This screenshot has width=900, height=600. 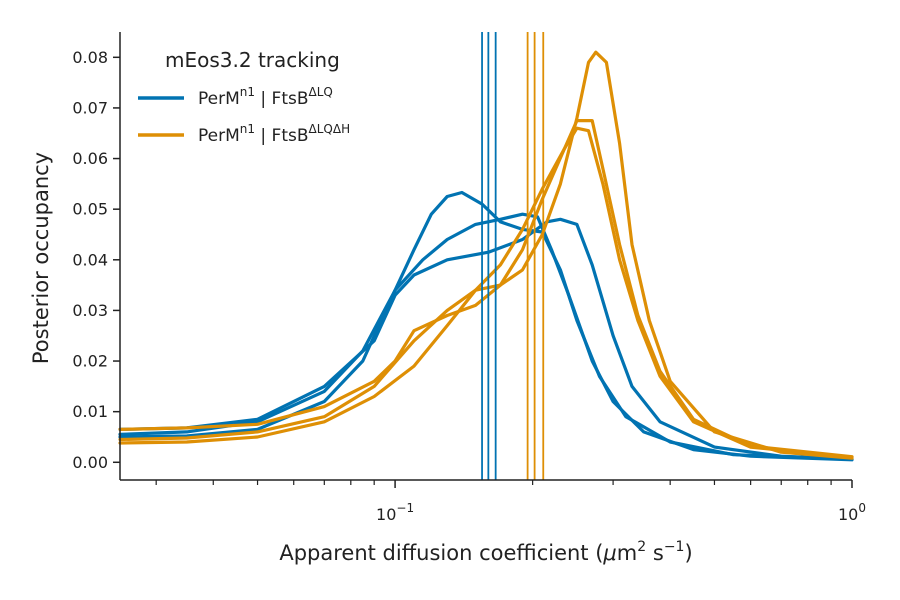 I want to click on y-axis-ticks: 0.00 0.01 0.02 0.03 0.04 0.05 0.06 0.07 0.08, so click(x=96, y=260).